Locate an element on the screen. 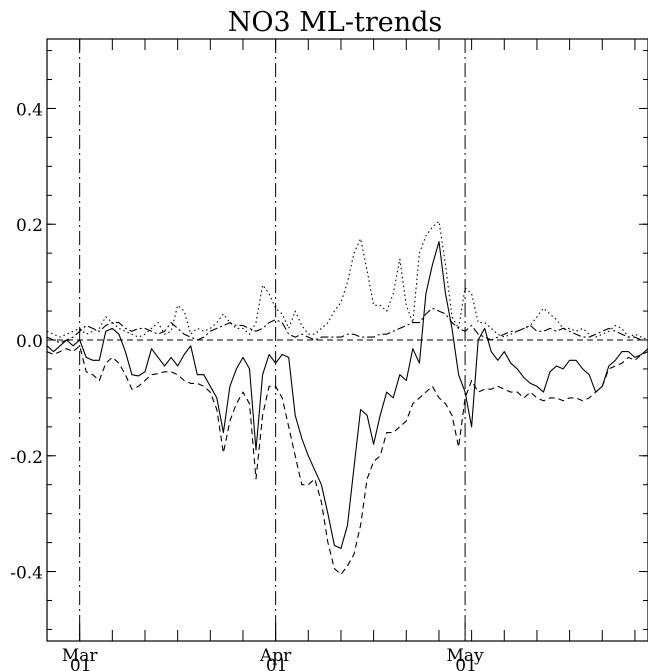 The image size is (648, 671). x-tick-month-label: Apr is located at coordinates (275, 656).